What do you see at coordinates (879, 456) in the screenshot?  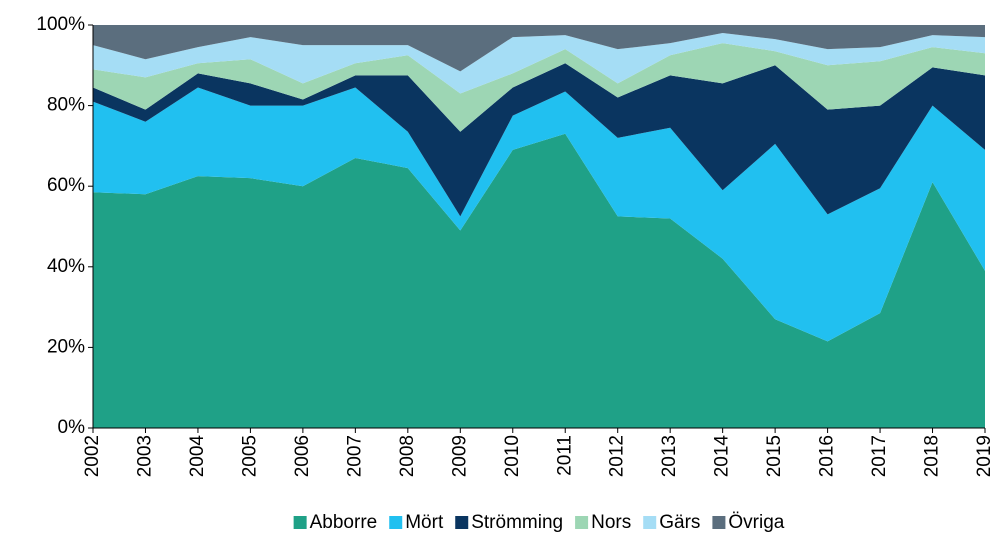 I see `x-tick-label: 2017` at bounding box center [879, 456].